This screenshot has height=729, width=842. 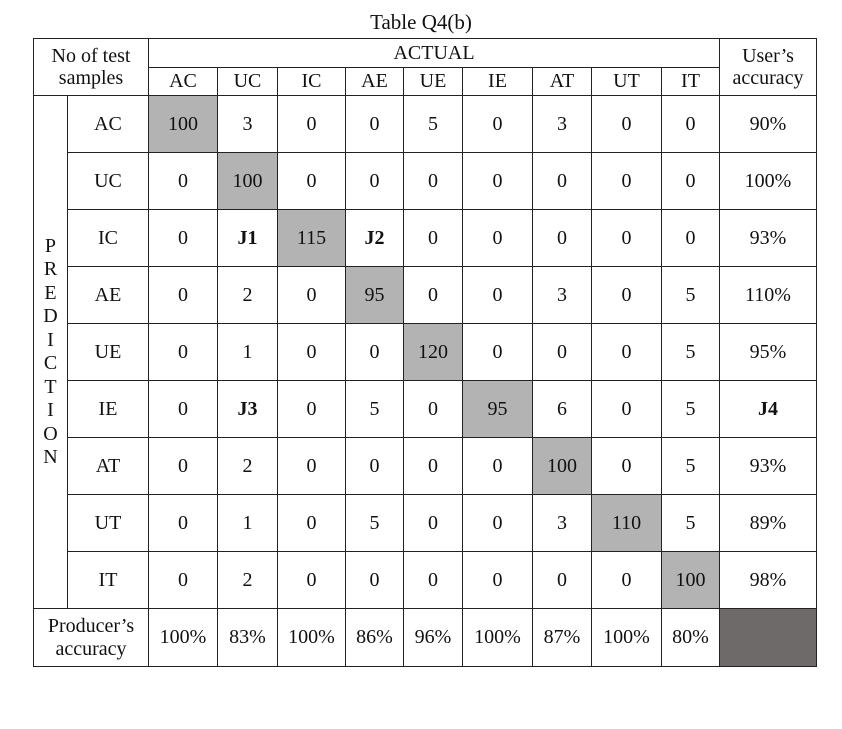 What do you see at coordinates (108, 352) in the screenshot?
I see `row-header-ue: UE` at bounding box center [108, 352].